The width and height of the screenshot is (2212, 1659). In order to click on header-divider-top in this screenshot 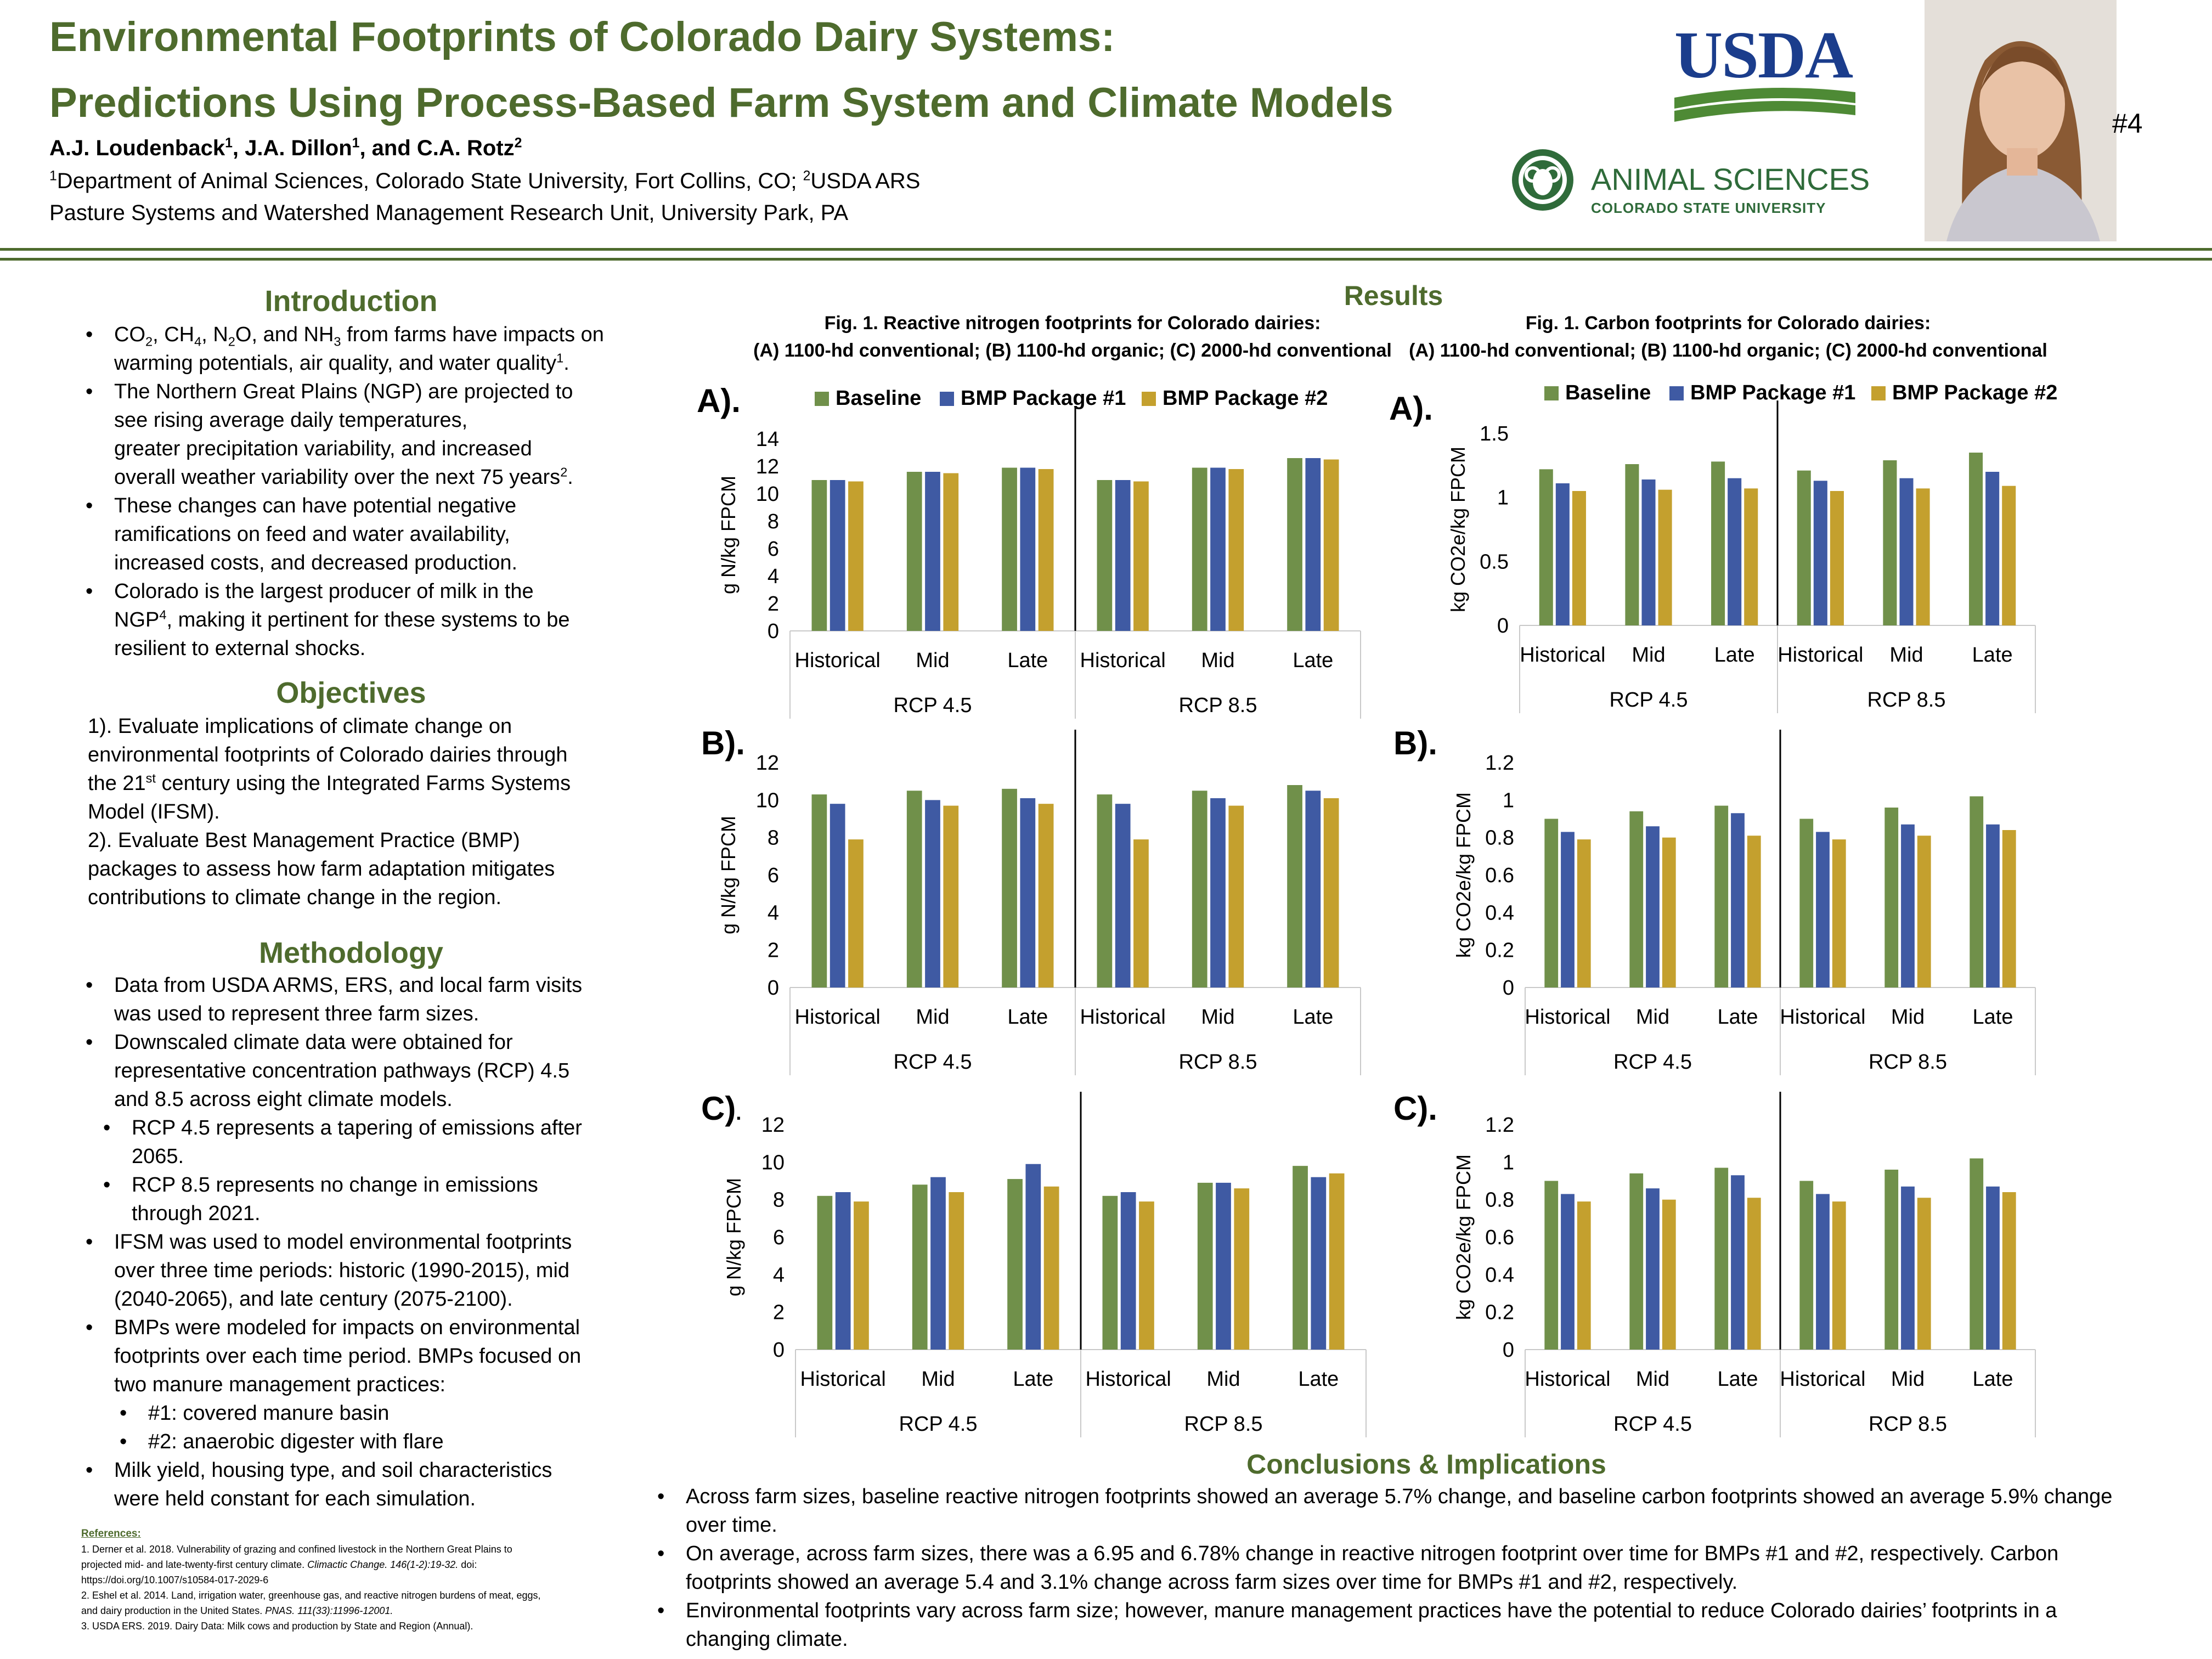, I will do `click(1106, 250)`.